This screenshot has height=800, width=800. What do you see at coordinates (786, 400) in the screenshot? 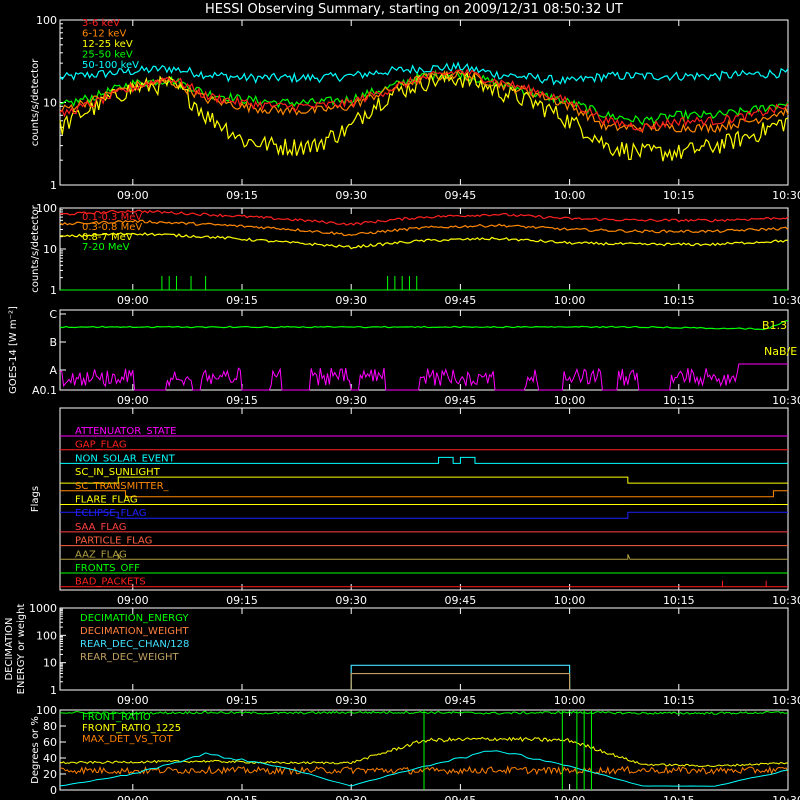
I see `goes-time-tick-label: 10:30` at bounding box center [786, 400].